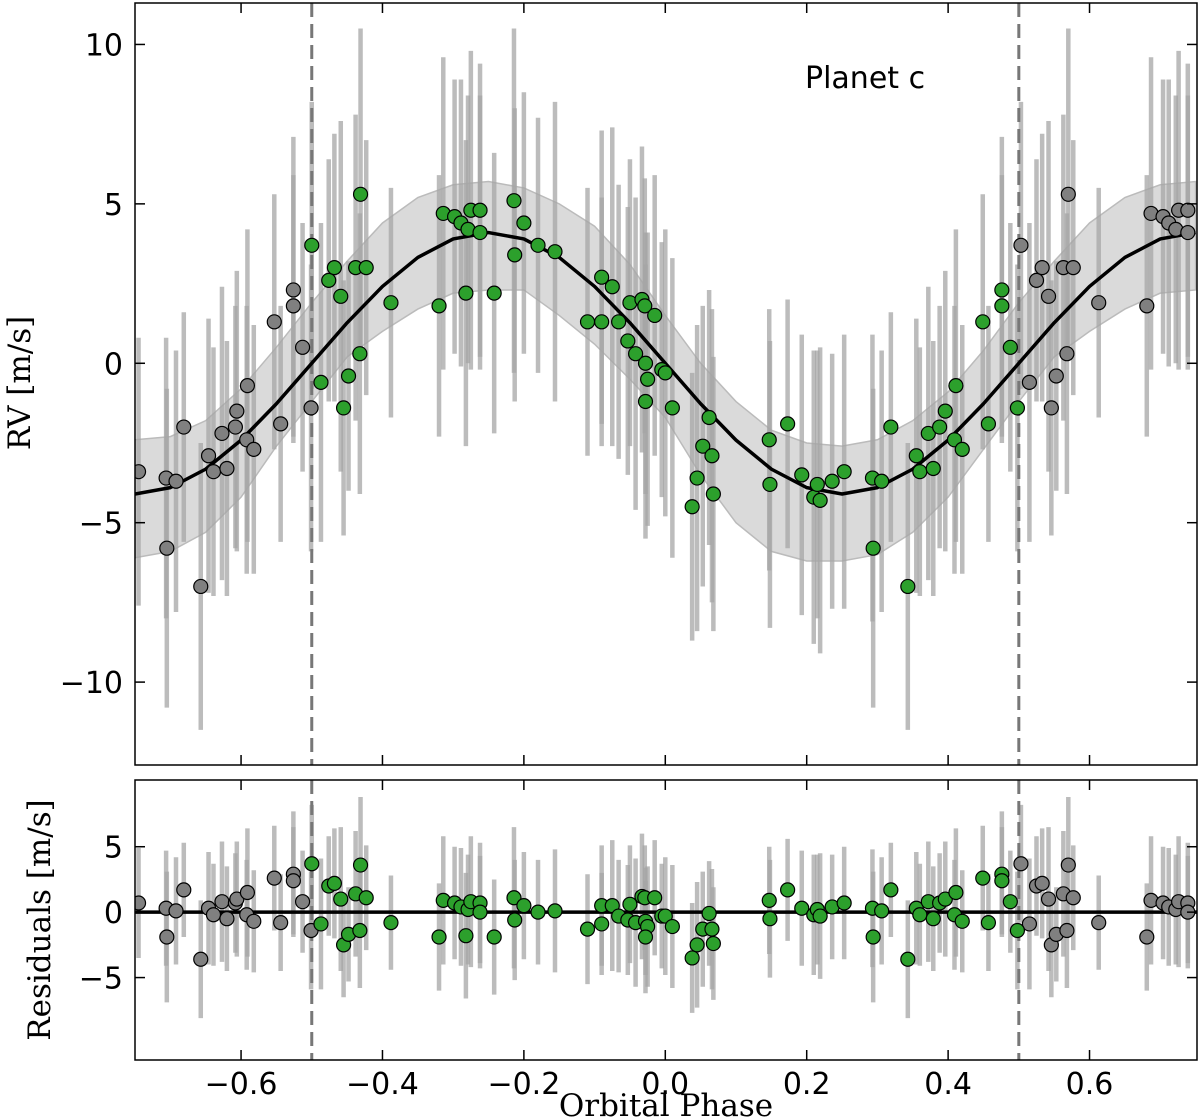 Image resolution: width=1200 pixels, height=1119 pixels. I want to click on y-tick-label: 10, so click(104, 45).